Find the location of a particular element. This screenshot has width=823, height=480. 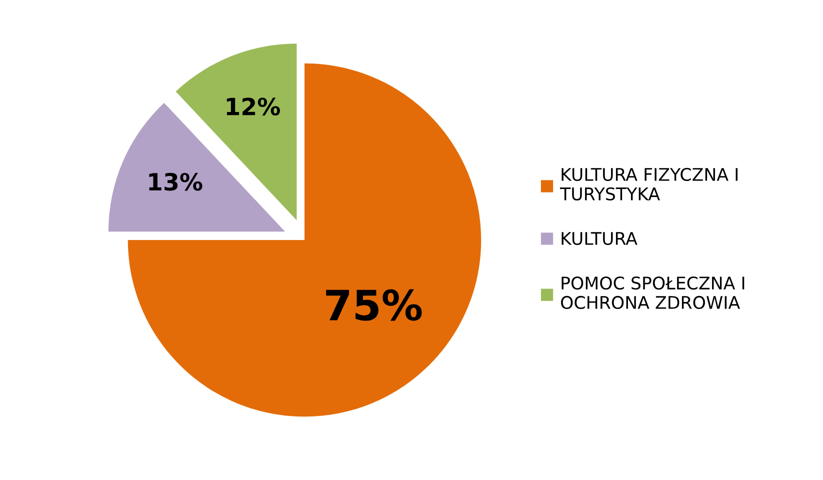

legend-label: POMOC SPOŁECZNA I OCHRONA ZDROWIA is located at coordinates (652, 293).